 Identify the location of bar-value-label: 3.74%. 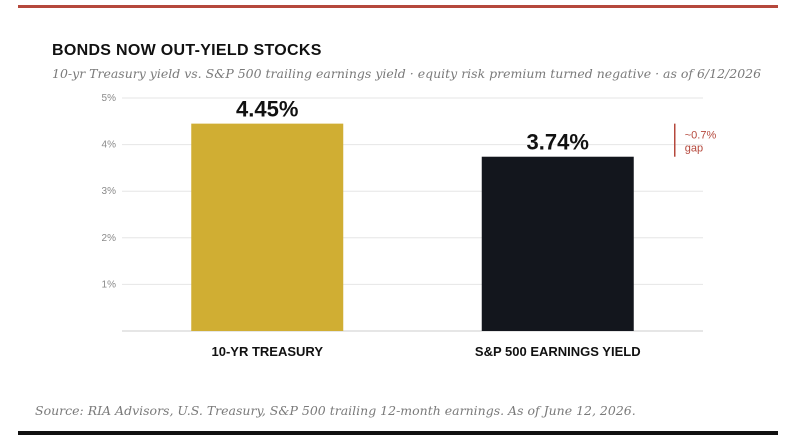
(558, 142).